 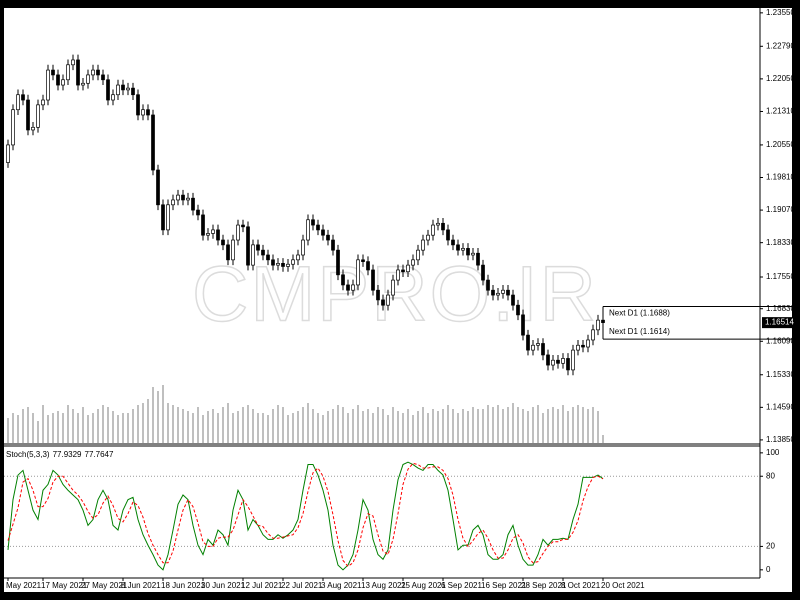 I want to click on stoch-tick-label: 0, so click(x=768, y=569).